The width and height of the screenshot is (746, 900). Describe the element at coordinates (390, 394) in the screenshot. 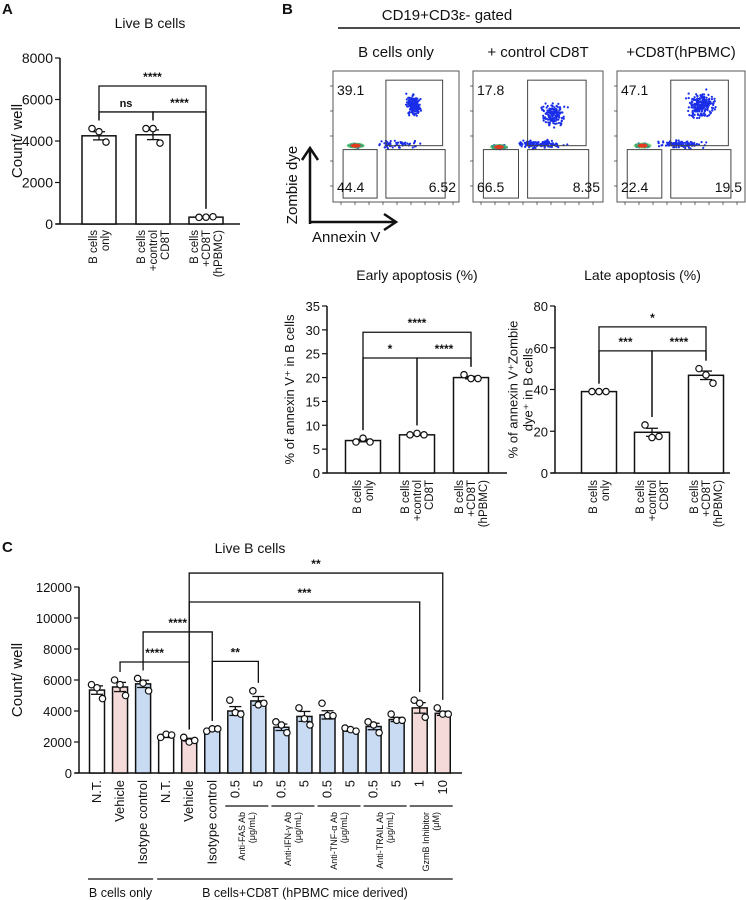

I see `significance-bracket` at that location.